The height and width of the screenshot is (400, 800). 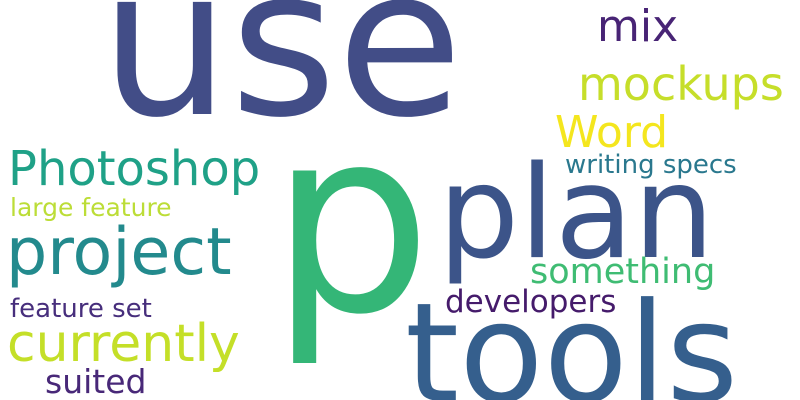 I want to click on word-mix: mix, so click(x=638, y=26).